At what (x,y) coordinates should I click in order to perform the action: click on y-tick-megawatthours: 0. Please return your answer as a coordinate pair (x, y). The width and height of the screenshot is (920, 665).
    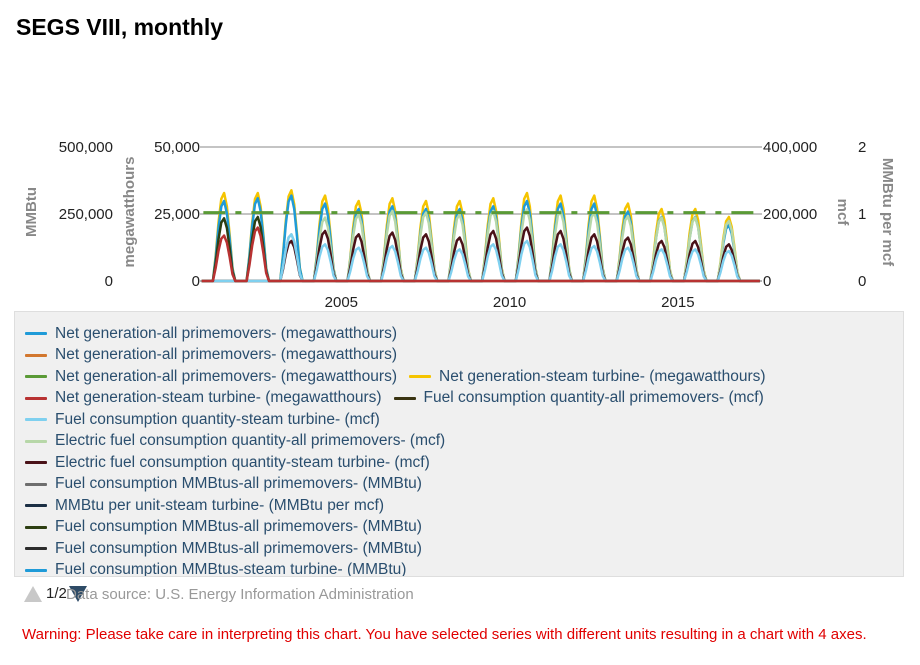
    Looking at the image, I should click on (196, 281).